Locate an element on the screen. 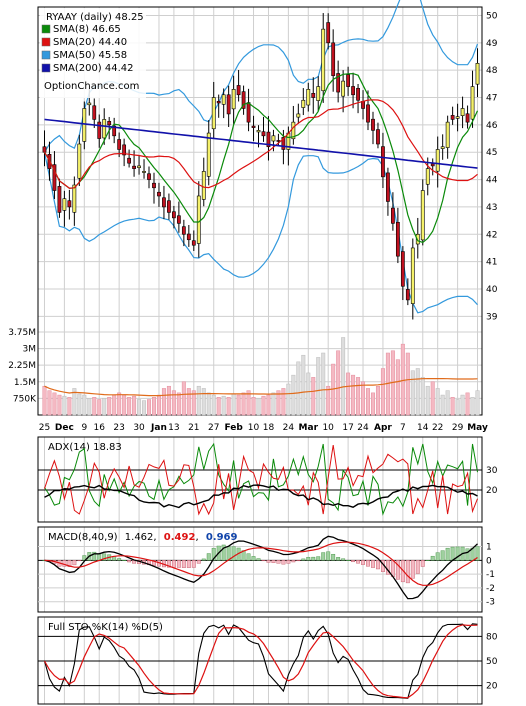 The width and height of the screenshot is (526, 706). adx-panel-frame is located at coordinates (260, 479).